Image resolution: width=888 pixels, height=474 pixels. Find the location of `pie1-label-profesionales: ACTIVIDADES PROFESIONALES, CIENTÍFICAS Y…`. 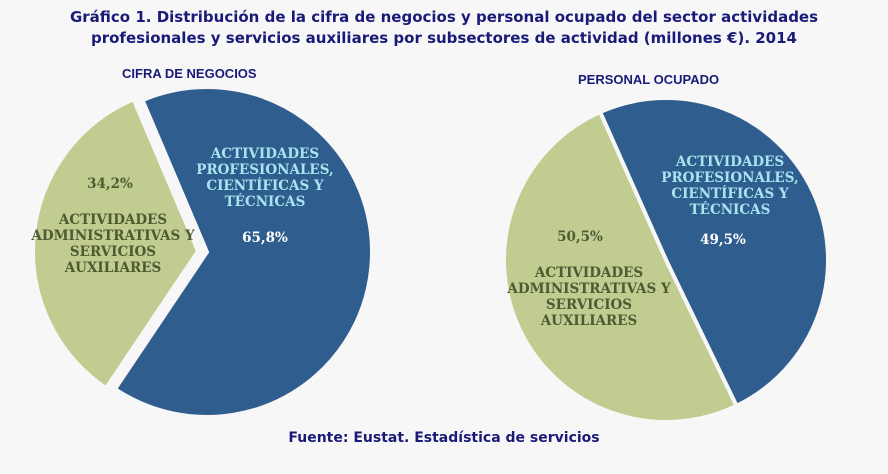

pie1-label-profesionales: ACTIVIDADES PROFESIONALES, CIENTÍFICAS Y… is located at coordinates (265, 178).